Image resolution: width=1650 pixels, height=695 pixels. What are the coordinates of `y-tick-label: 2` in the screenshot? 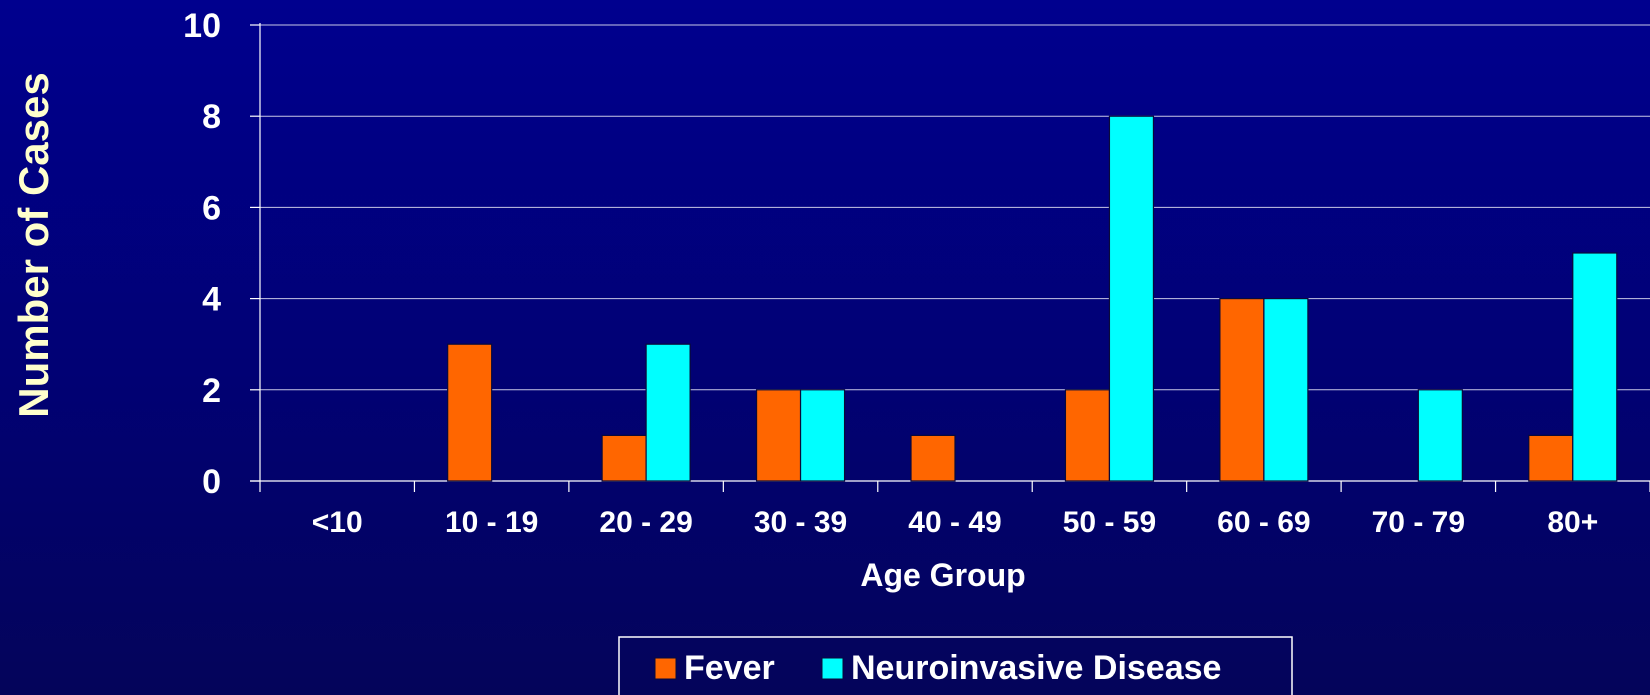 It's located at (211, 391).